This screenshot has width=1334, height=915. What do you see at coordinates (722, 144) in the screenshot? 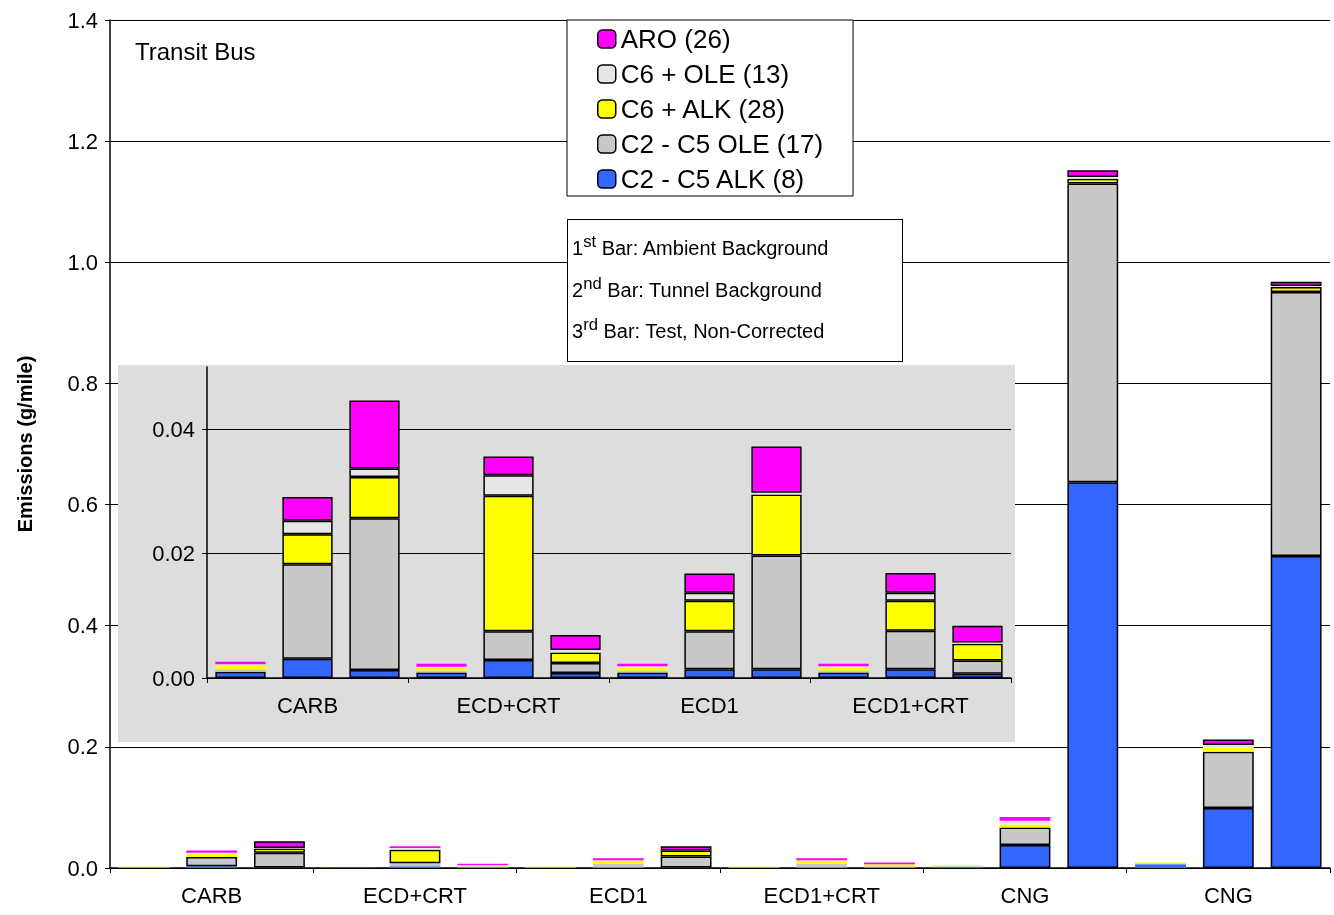
I see `legend-label: C2 - C5 OLE (17)` at bounding box center [722, 144].